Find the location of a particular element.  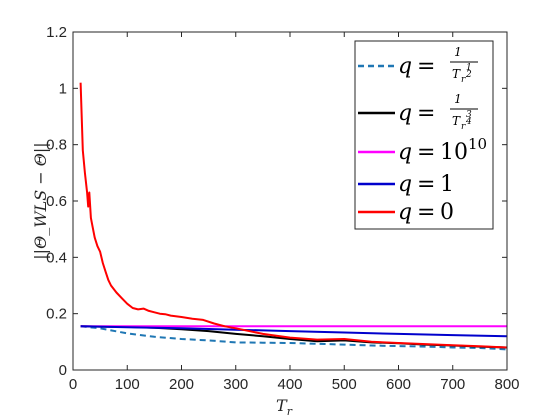

legend-eq-4: = is located at coordinates (426, 184).